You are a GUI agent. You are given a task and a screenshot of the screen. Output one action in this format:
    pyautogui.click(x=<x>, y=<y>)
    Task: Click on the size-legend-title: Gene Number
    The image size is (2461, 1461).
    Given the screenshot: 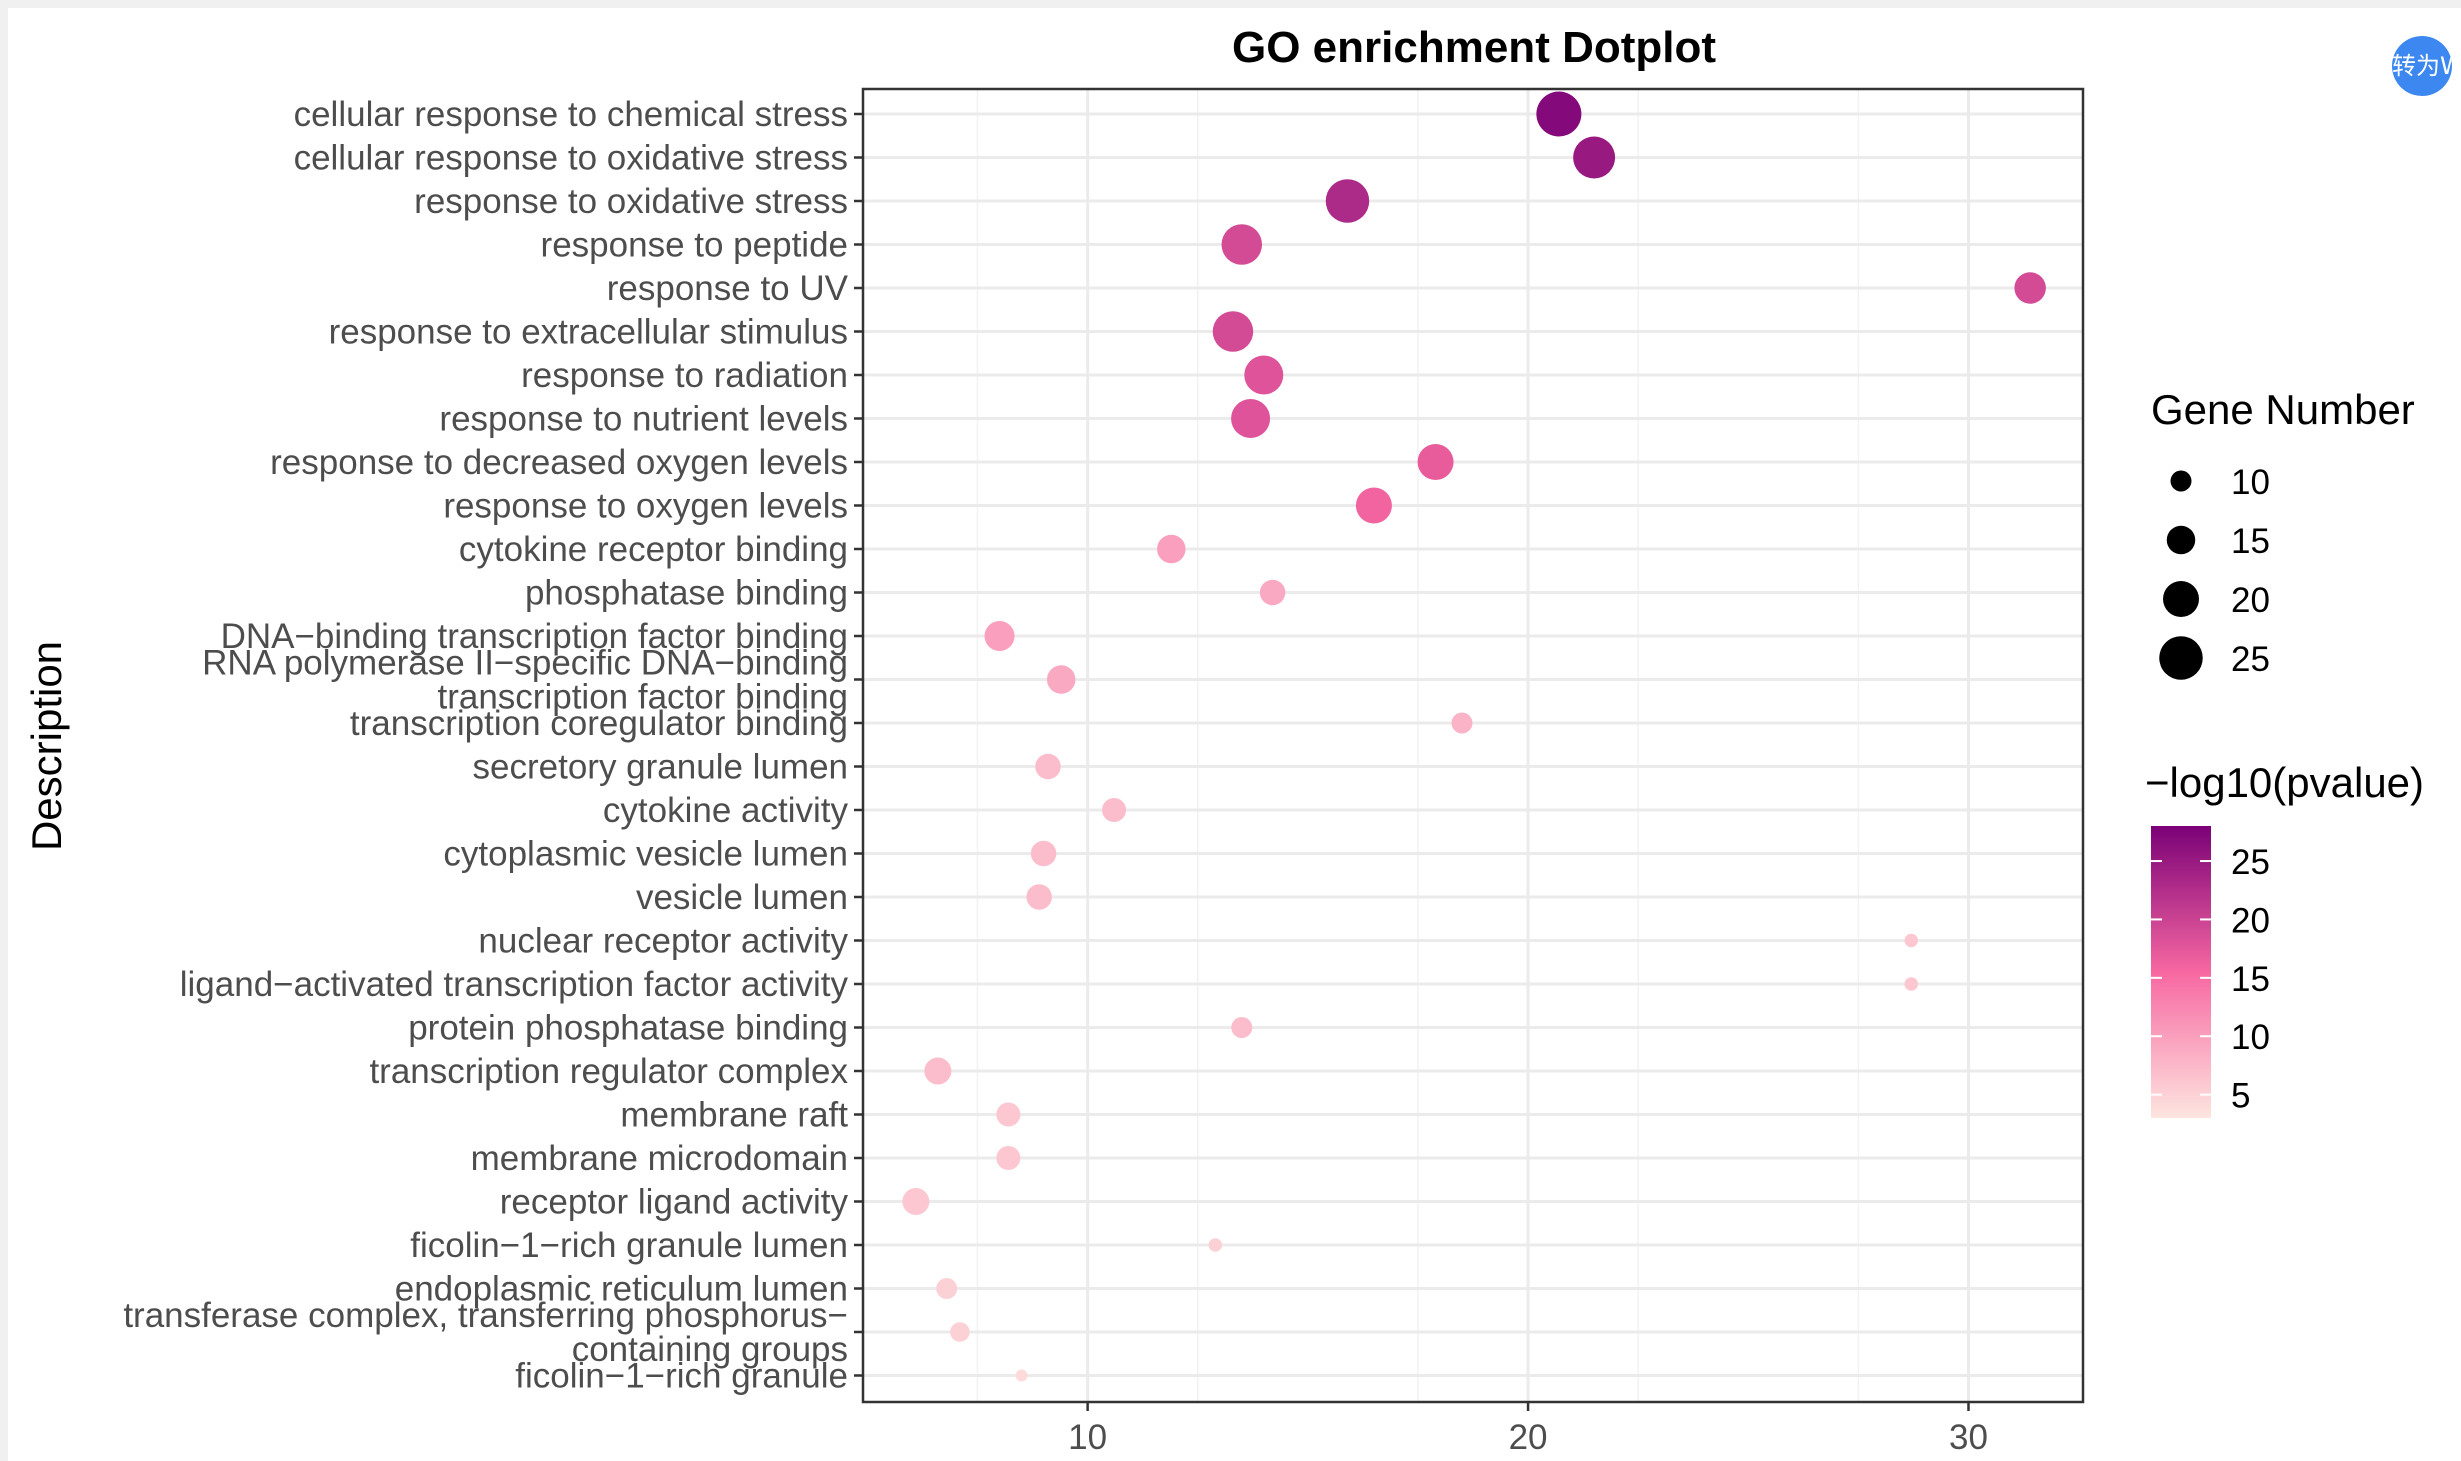 What is the action you would take?
    pyautogui.click(x=2283, y=409)
    